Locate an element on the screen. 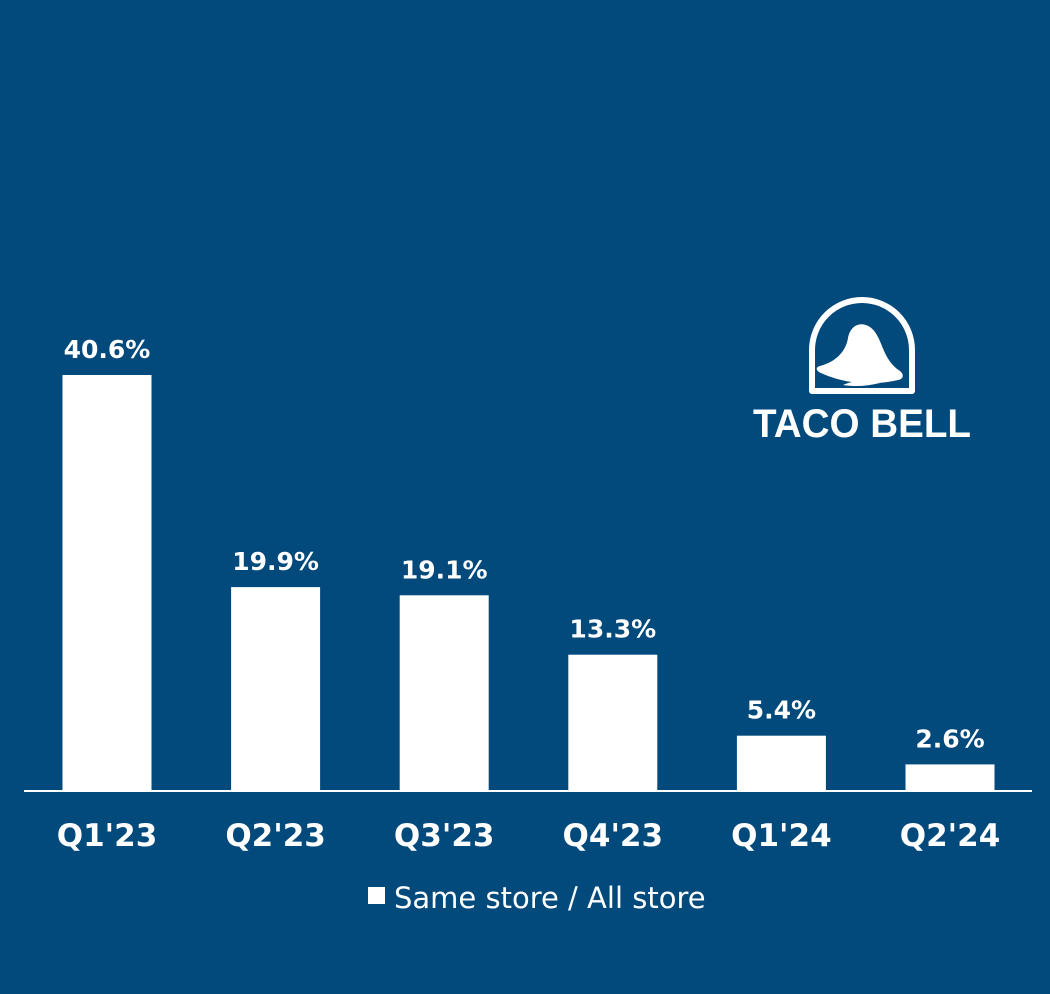 The image size is (1050, 994). taco-bell-logo: TACO BELL is located at coordinates (862, 371).